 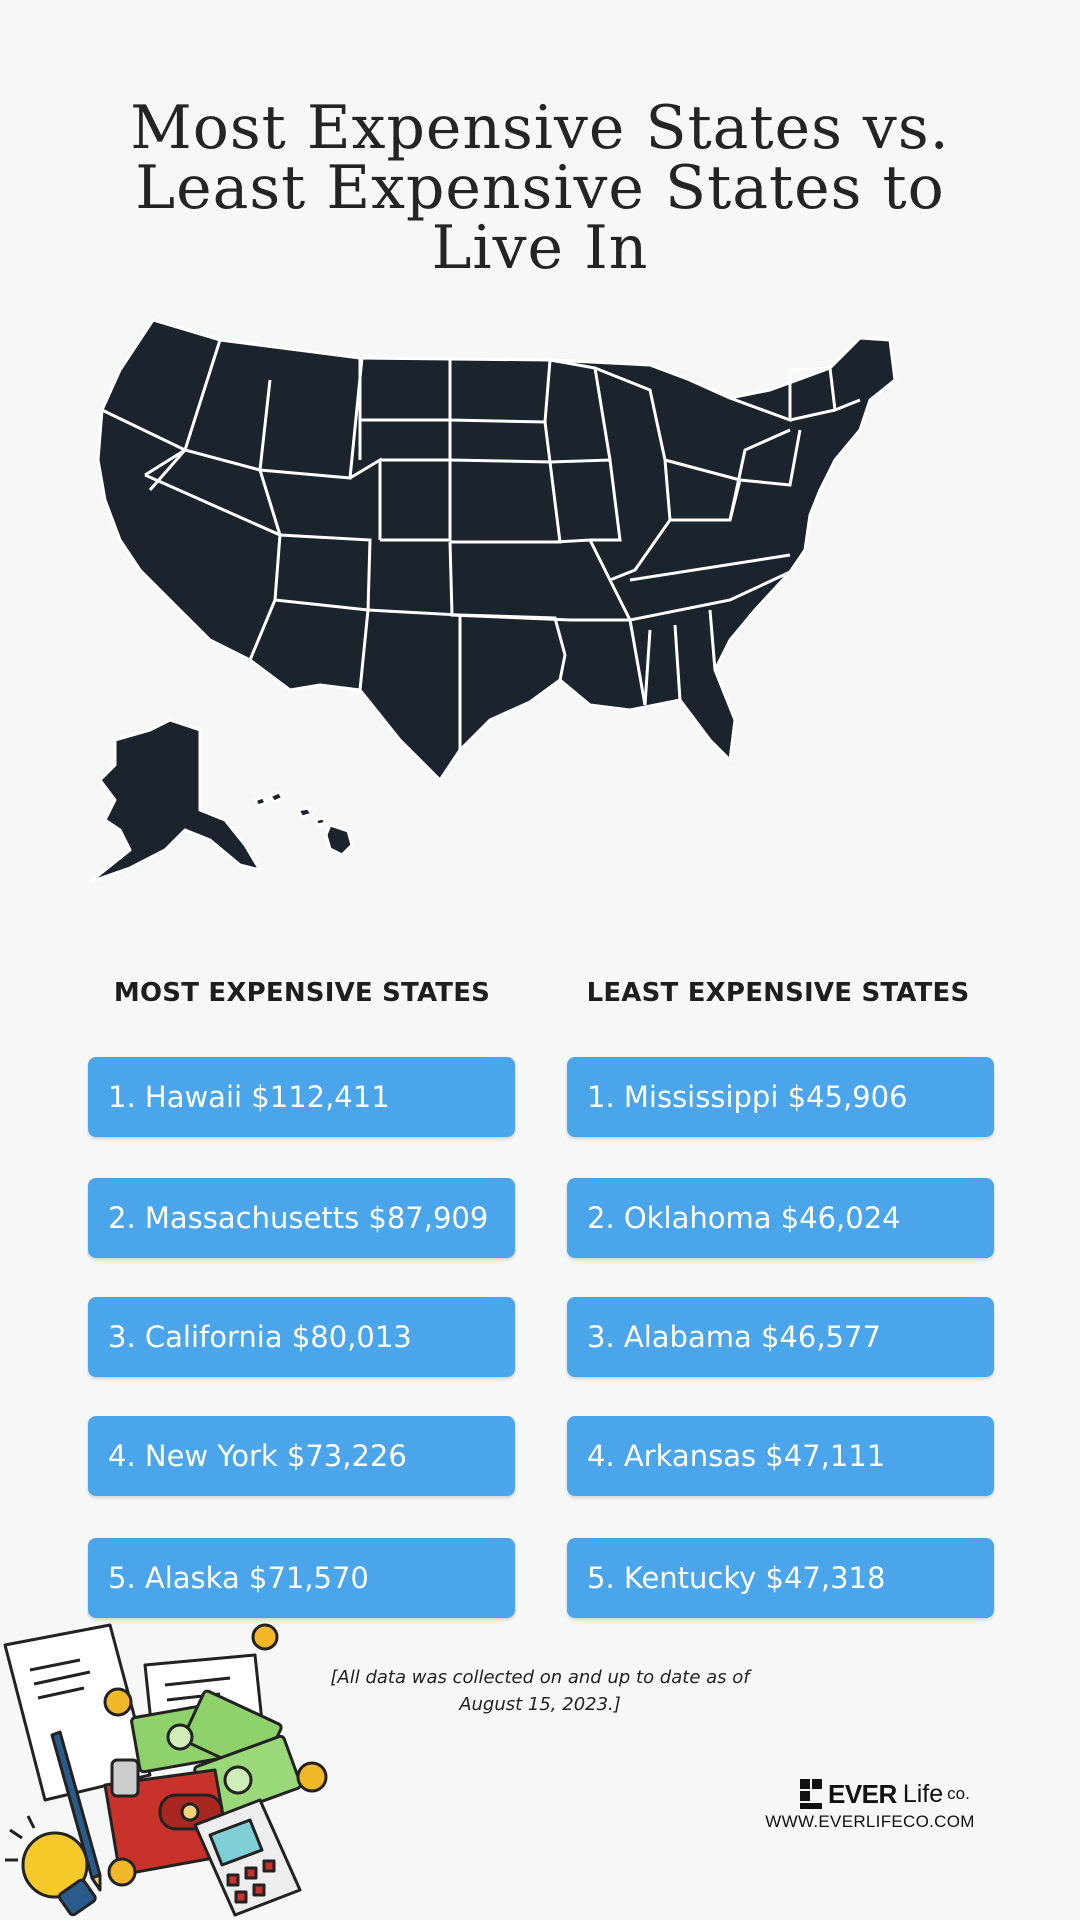 What do you see at coordinates (958, 1793) in the screenshot?
I see `brand-co: co.` at bounding box center [958, 1793].